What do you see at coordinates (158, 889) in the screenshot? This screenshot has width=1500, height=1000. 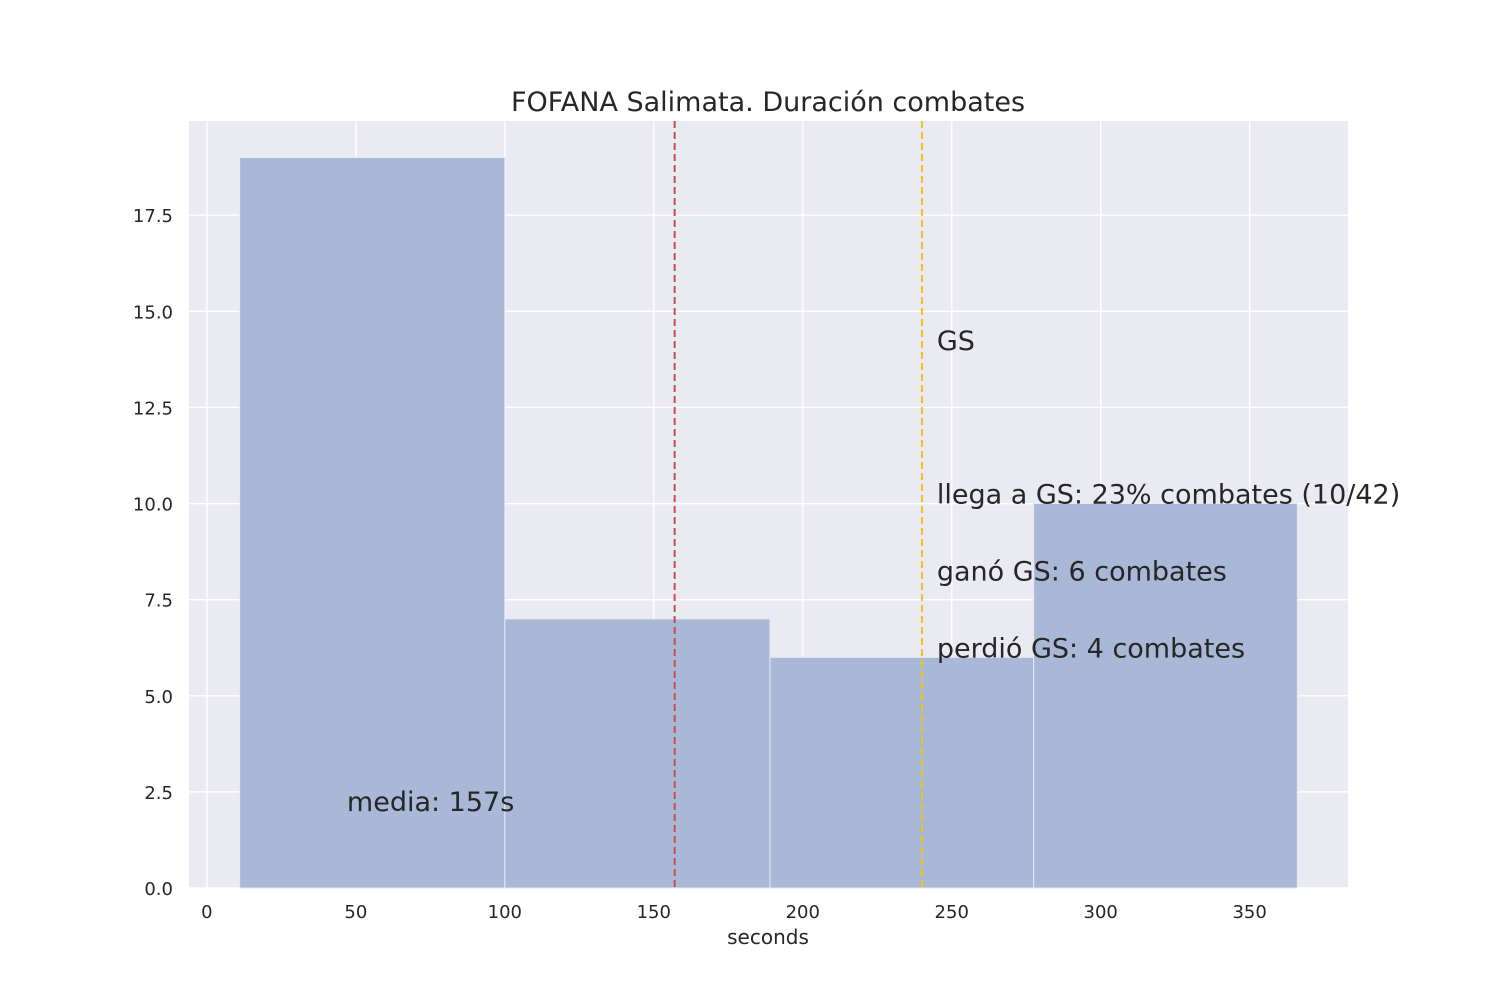 I see `y-tick-label: 0.0` at bounding box center [158, 889].